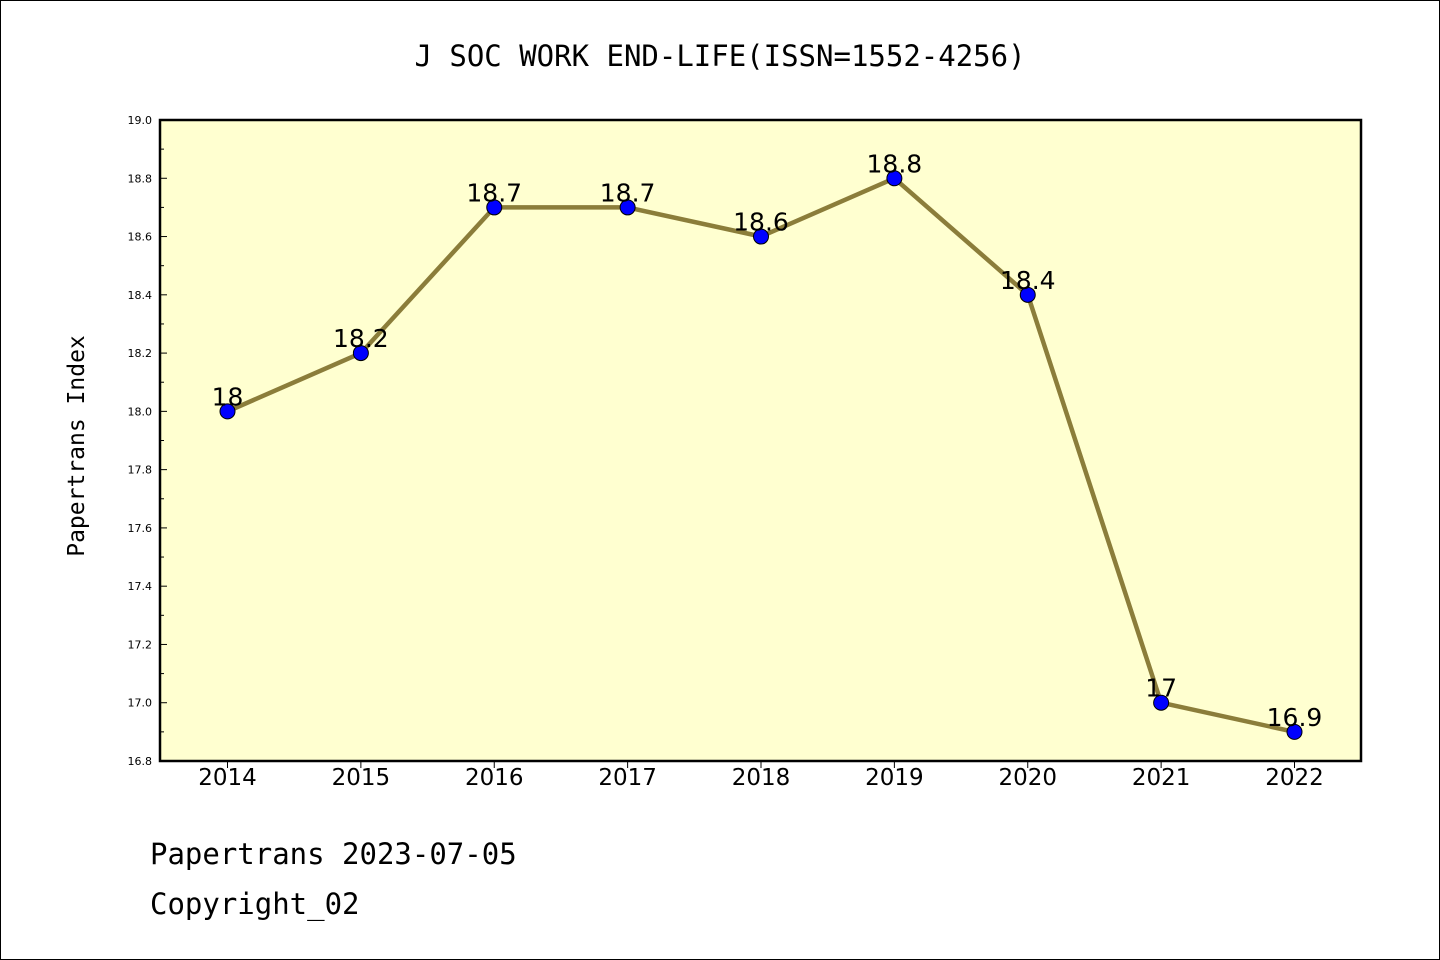  I want to click on y-tick-label: 16.8, so click(140, 761).